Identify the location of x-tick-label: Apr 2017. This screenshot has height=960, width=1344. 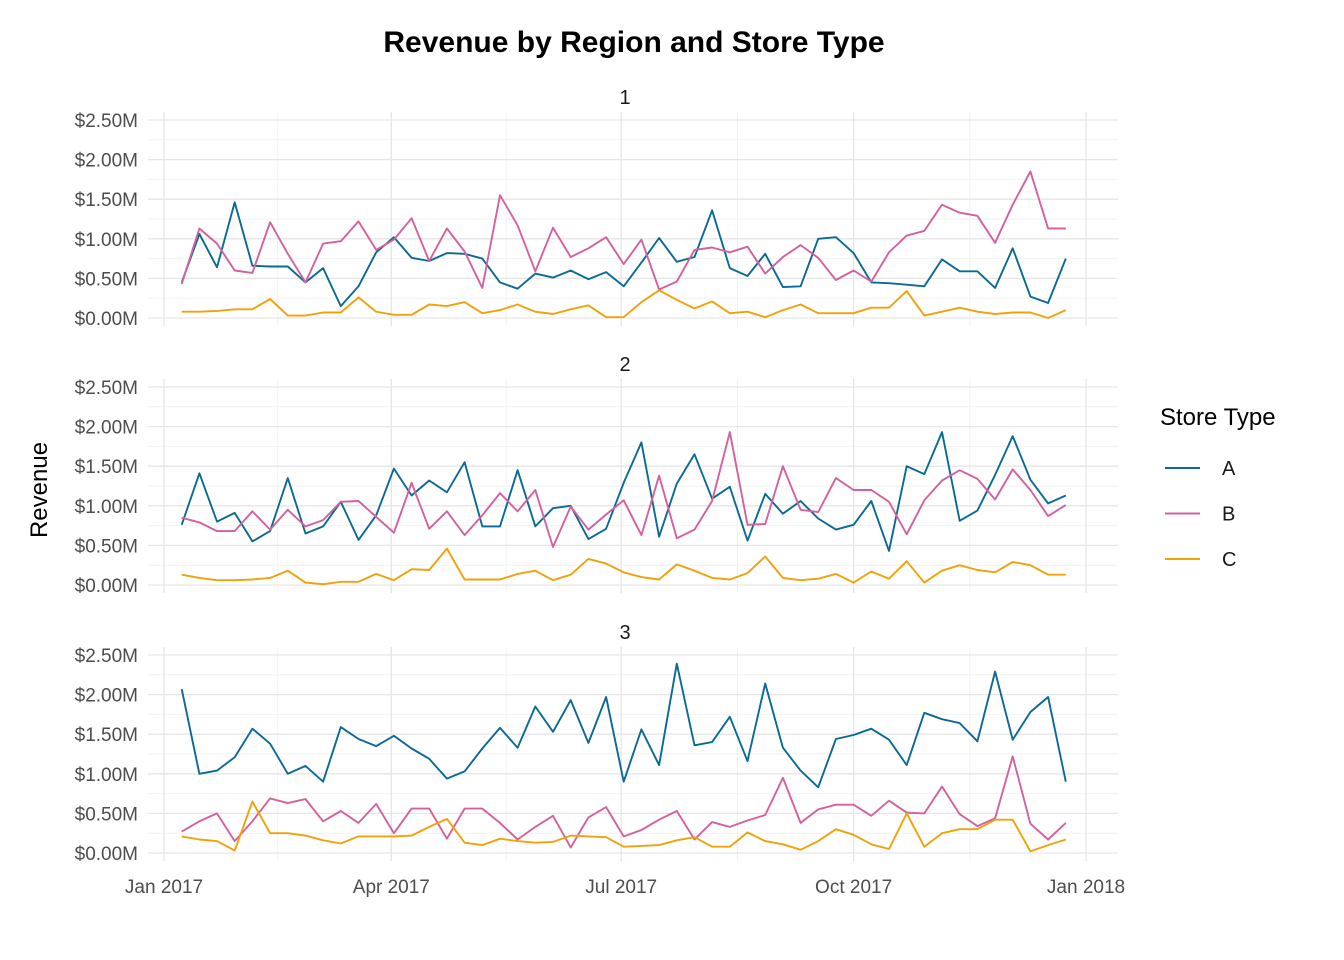
(391, 887).